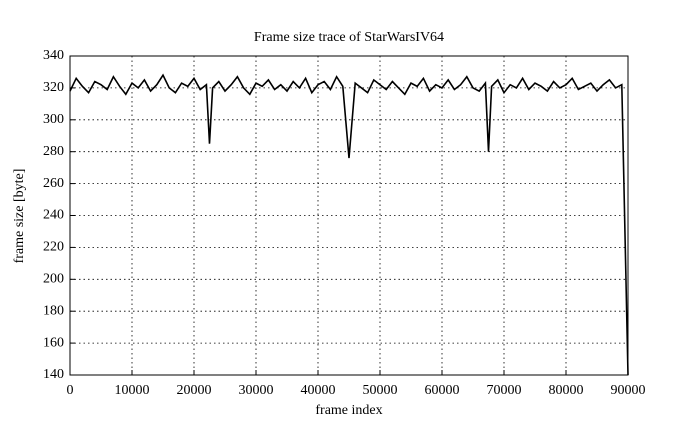 The width and height of the screenshot is (695, 429). What do you see at coordinates (628, 390) in the screenshot?
I see `x-tick-label: 90000` at bounding box center [628, 390].